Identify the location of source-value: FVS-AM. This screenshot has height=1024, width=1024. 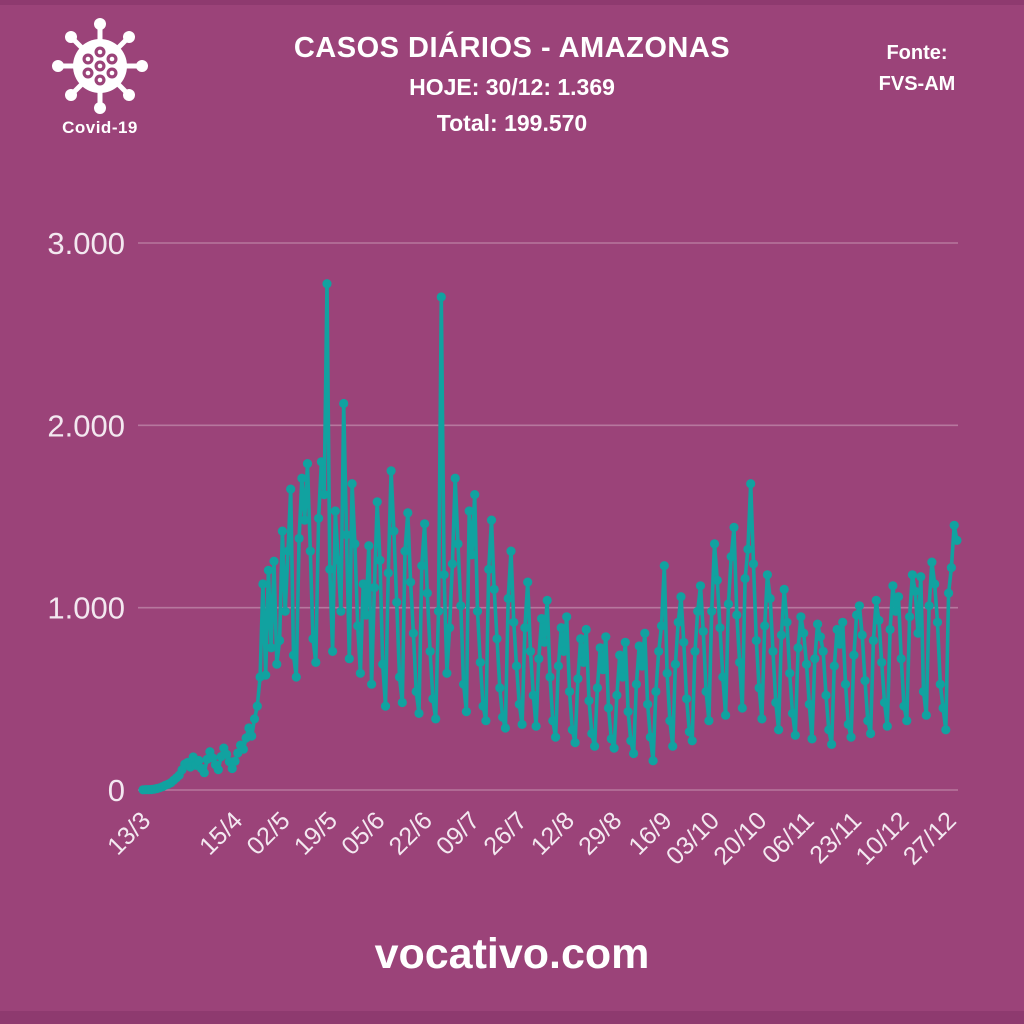
(917, 84).